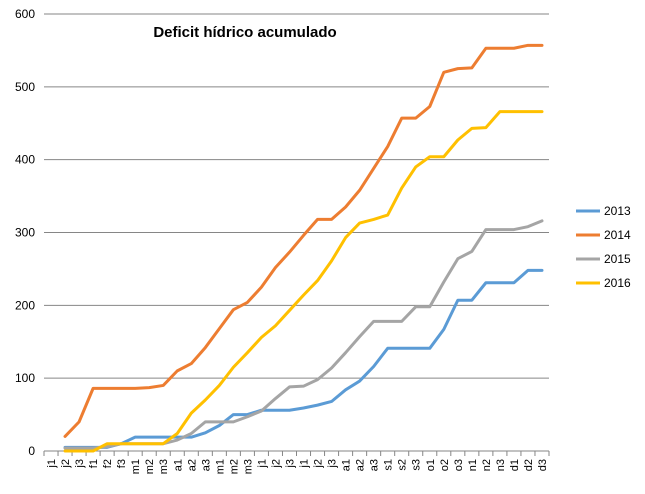 This screenshot has height=494, width=645. What do you see at coordinates (94, 463) in the screenshot?
I see `x-tick-label: f1` at bounding box center [94, 463].